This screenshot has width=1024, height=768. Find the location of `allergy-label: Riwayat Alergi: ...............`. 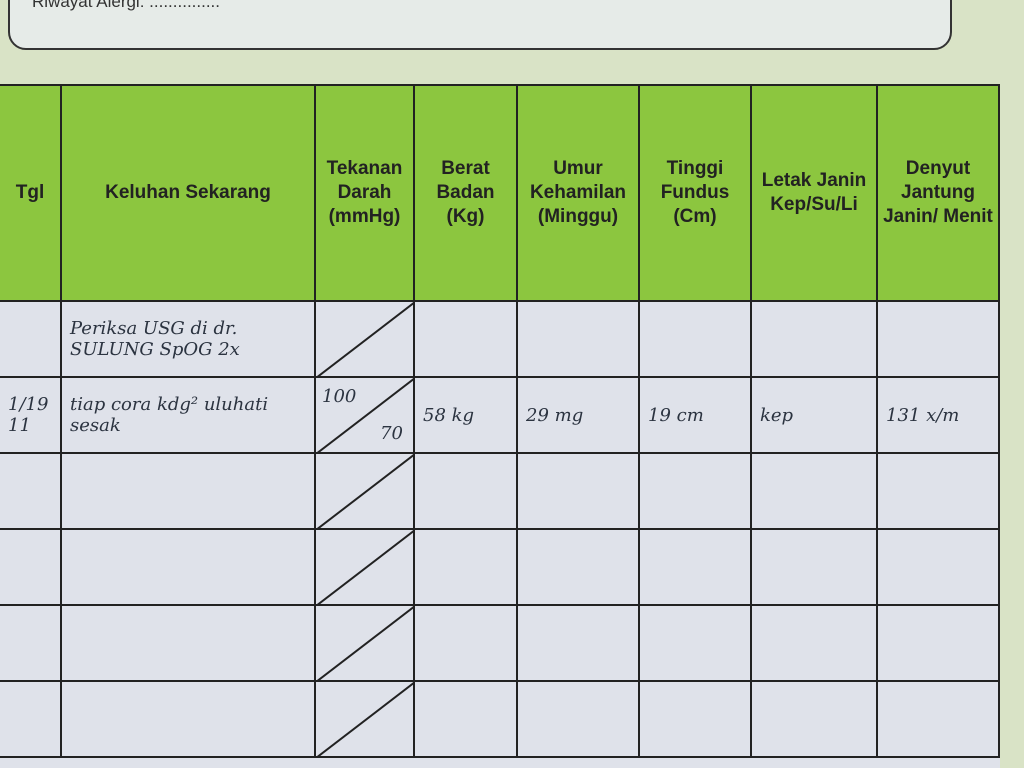

allergy-label: Riwayat Alergi: ............... is located at coordinates (126, 5).